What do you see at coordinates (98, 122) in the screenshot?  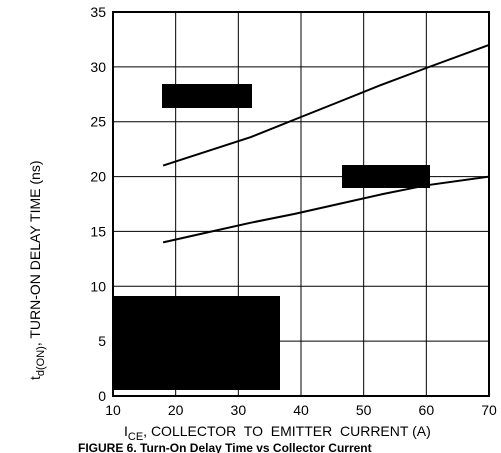 I see `y-tick-label: 25` at bounding box center [98, 122].